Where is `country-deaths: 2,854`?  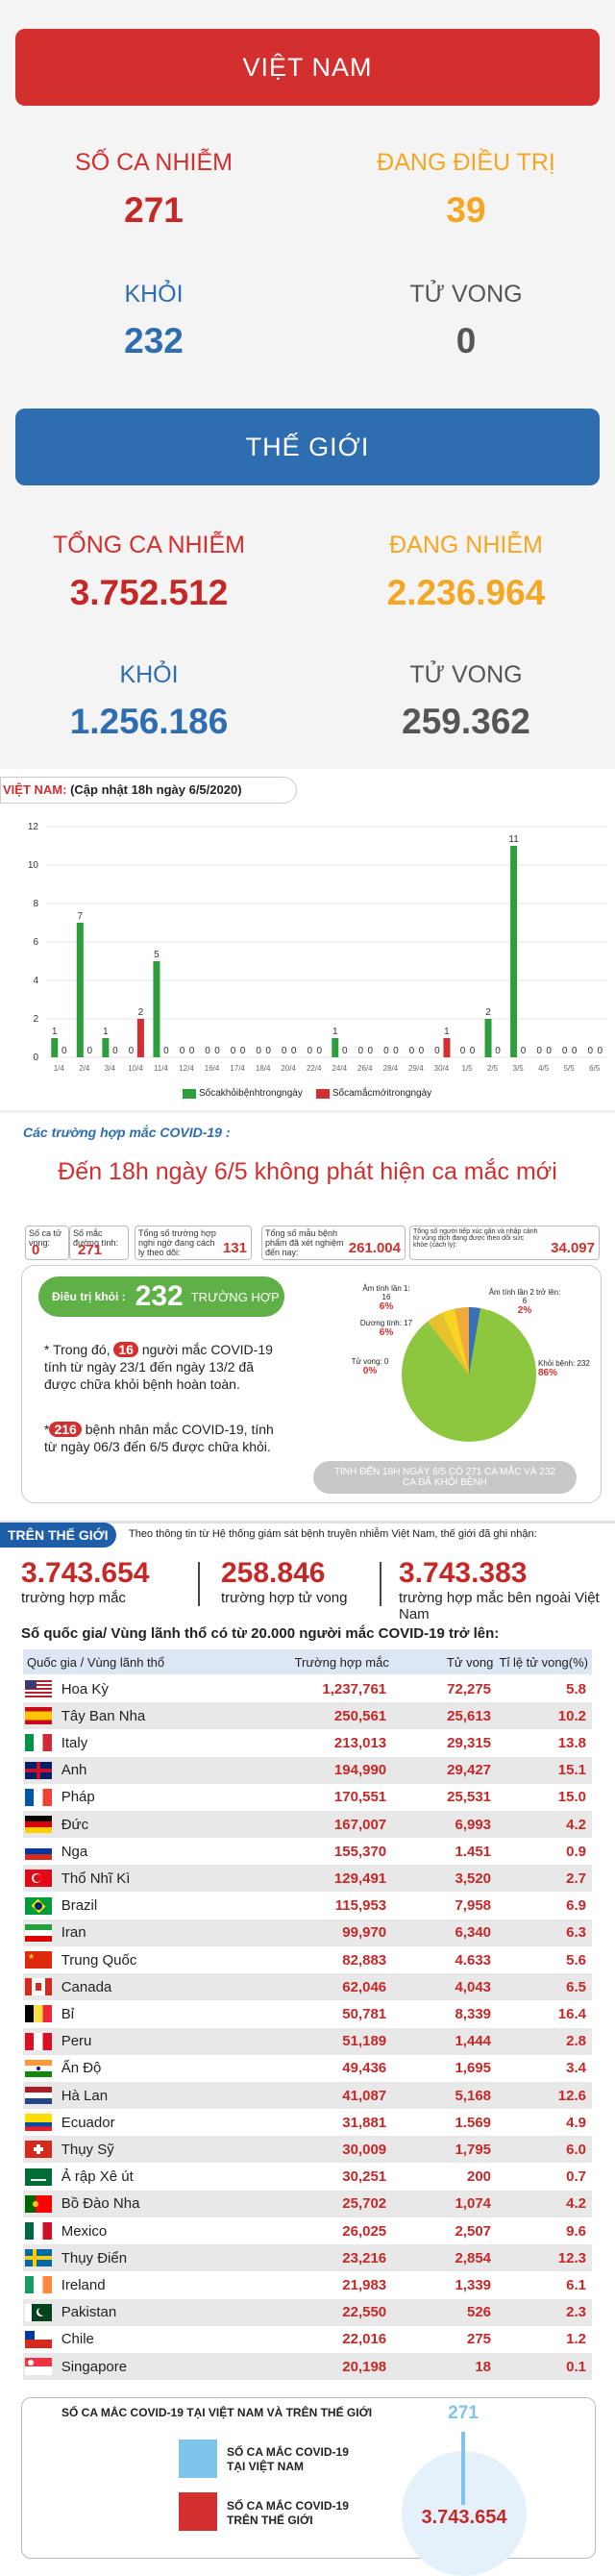 country-deaths: 2,854 is located at coordinates (474, 2257).